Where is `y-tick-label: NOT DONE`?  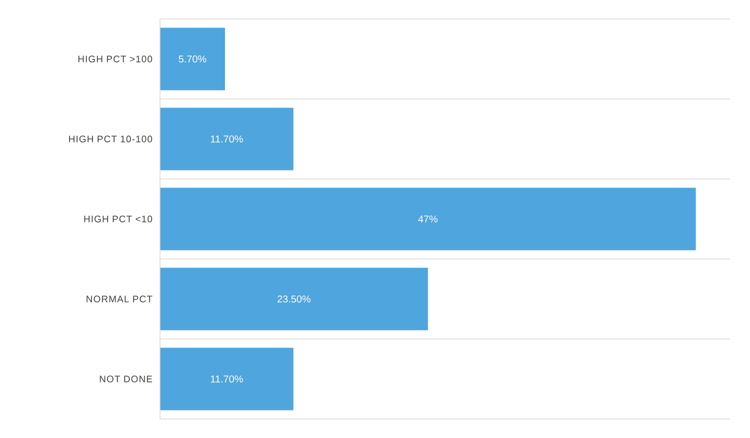 y-tick-label: NOT DONE is located at coordinates (126, 379).